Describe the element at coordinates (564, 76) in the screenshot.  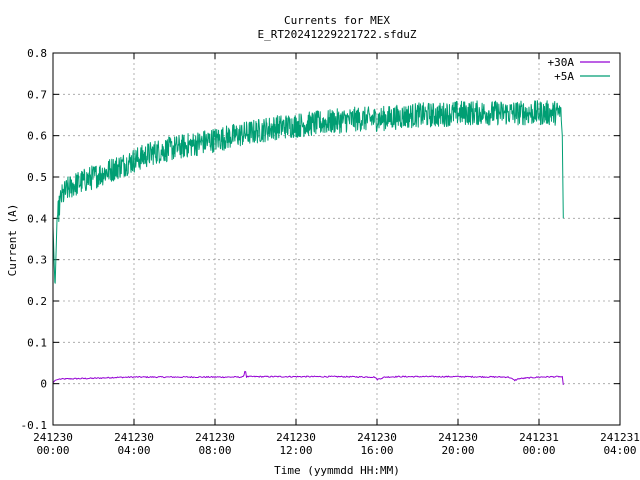
I see `legend-label-5a: +5A` at that location.